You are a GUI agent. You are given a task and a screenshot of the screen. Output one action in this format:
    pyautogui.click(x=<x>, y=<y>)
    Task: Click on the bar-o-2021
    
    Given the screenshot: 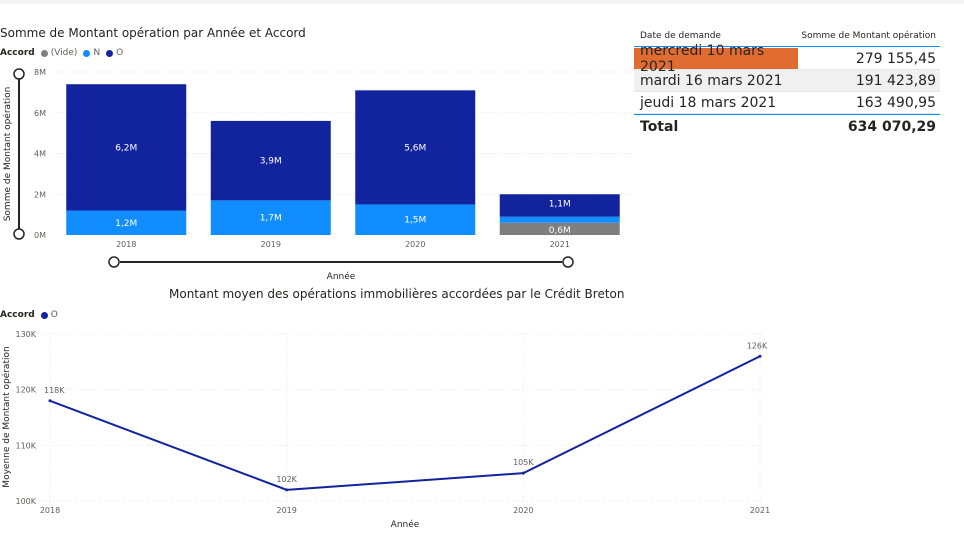 What is the action you would take?
    pyautogui.click(x=559, y=205)
    